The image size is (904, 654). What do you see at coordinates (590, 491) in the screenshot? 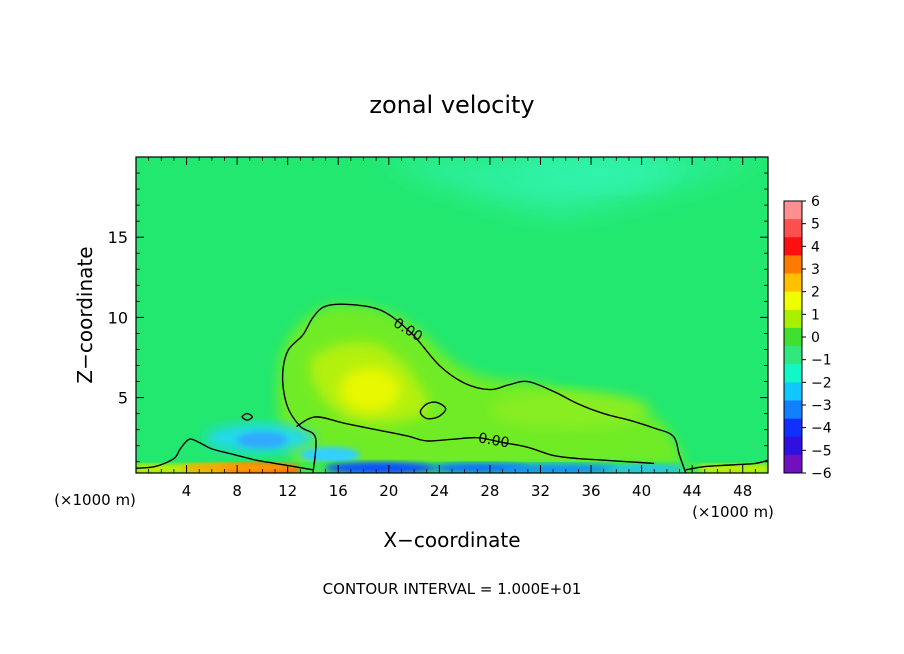
I see `x-tick-label: 36` at bounding box center [590, 491].